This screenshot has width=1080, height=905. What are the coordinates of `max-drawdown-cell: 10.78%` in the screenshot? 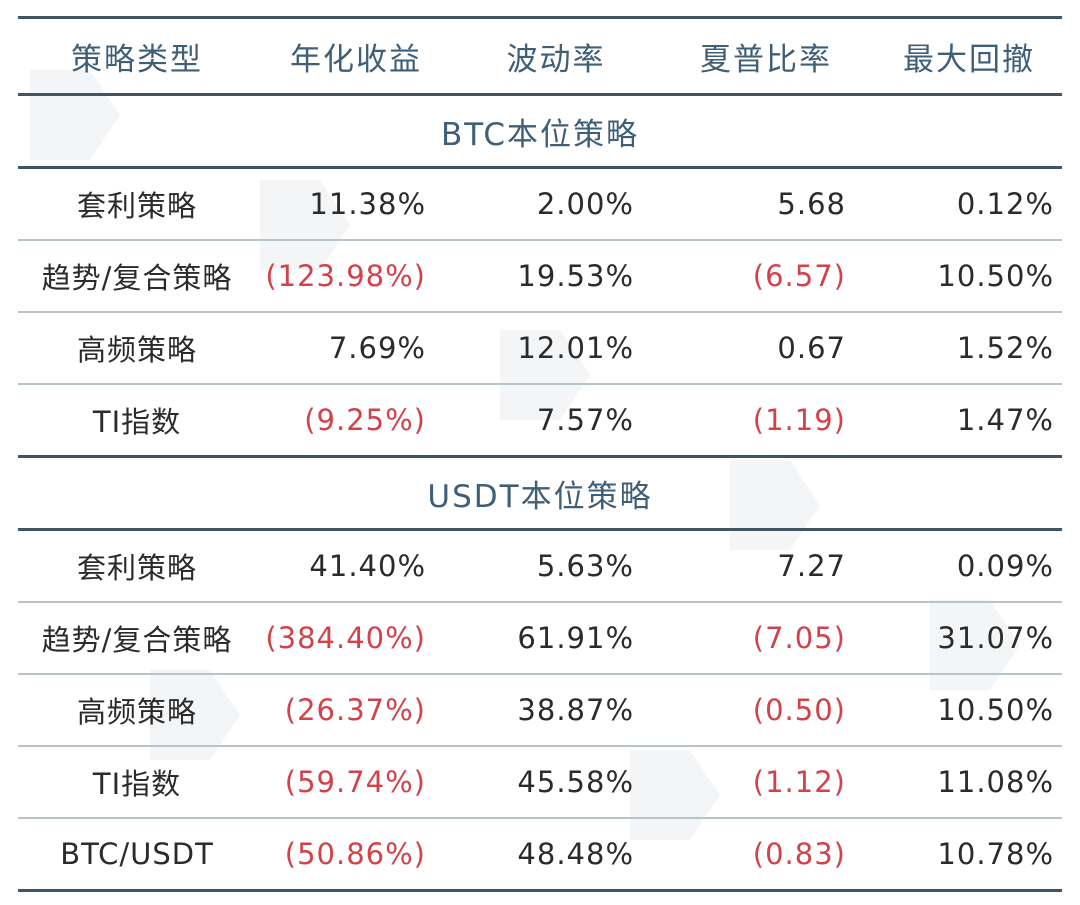 It's located at (995, 854).